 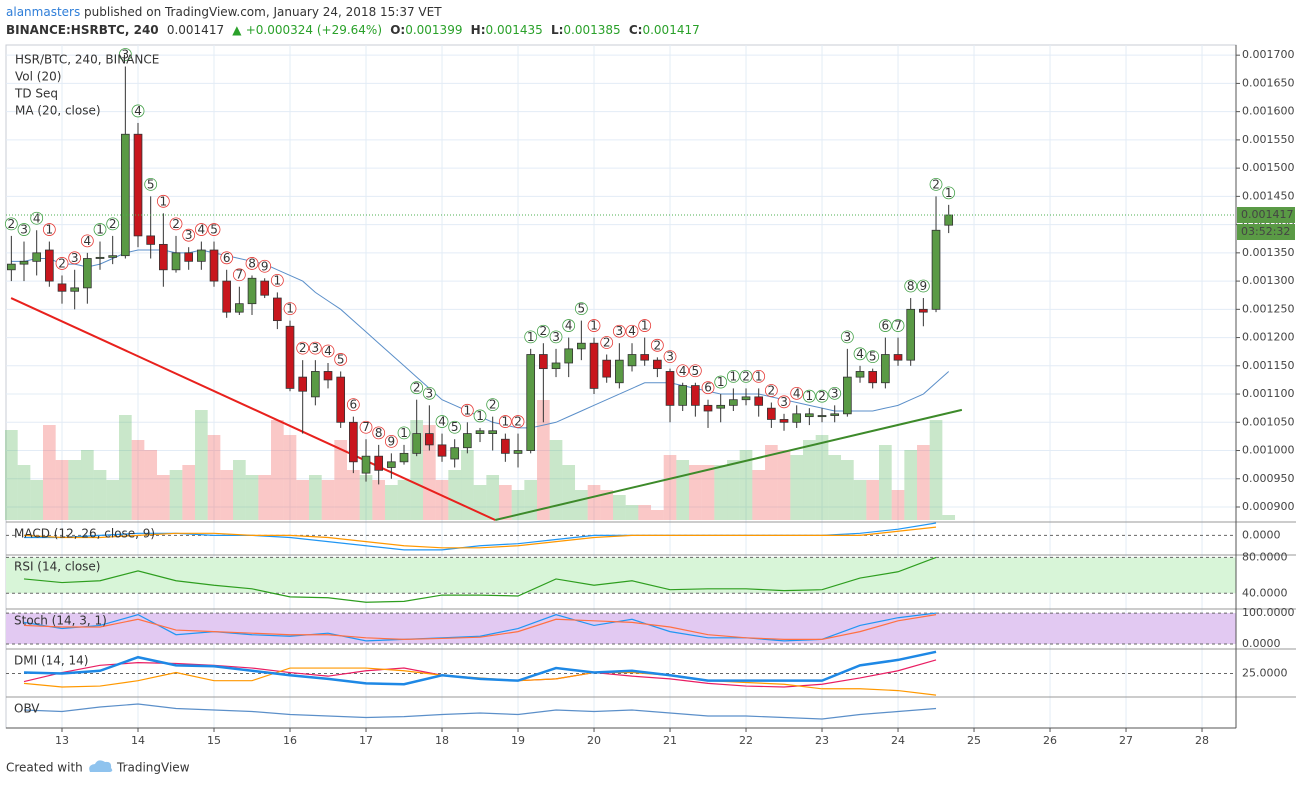 What do you see at coordinates (138, 740) in the screenshot?
I see `x-tick-label: 14` at bounding box center [138, 740].